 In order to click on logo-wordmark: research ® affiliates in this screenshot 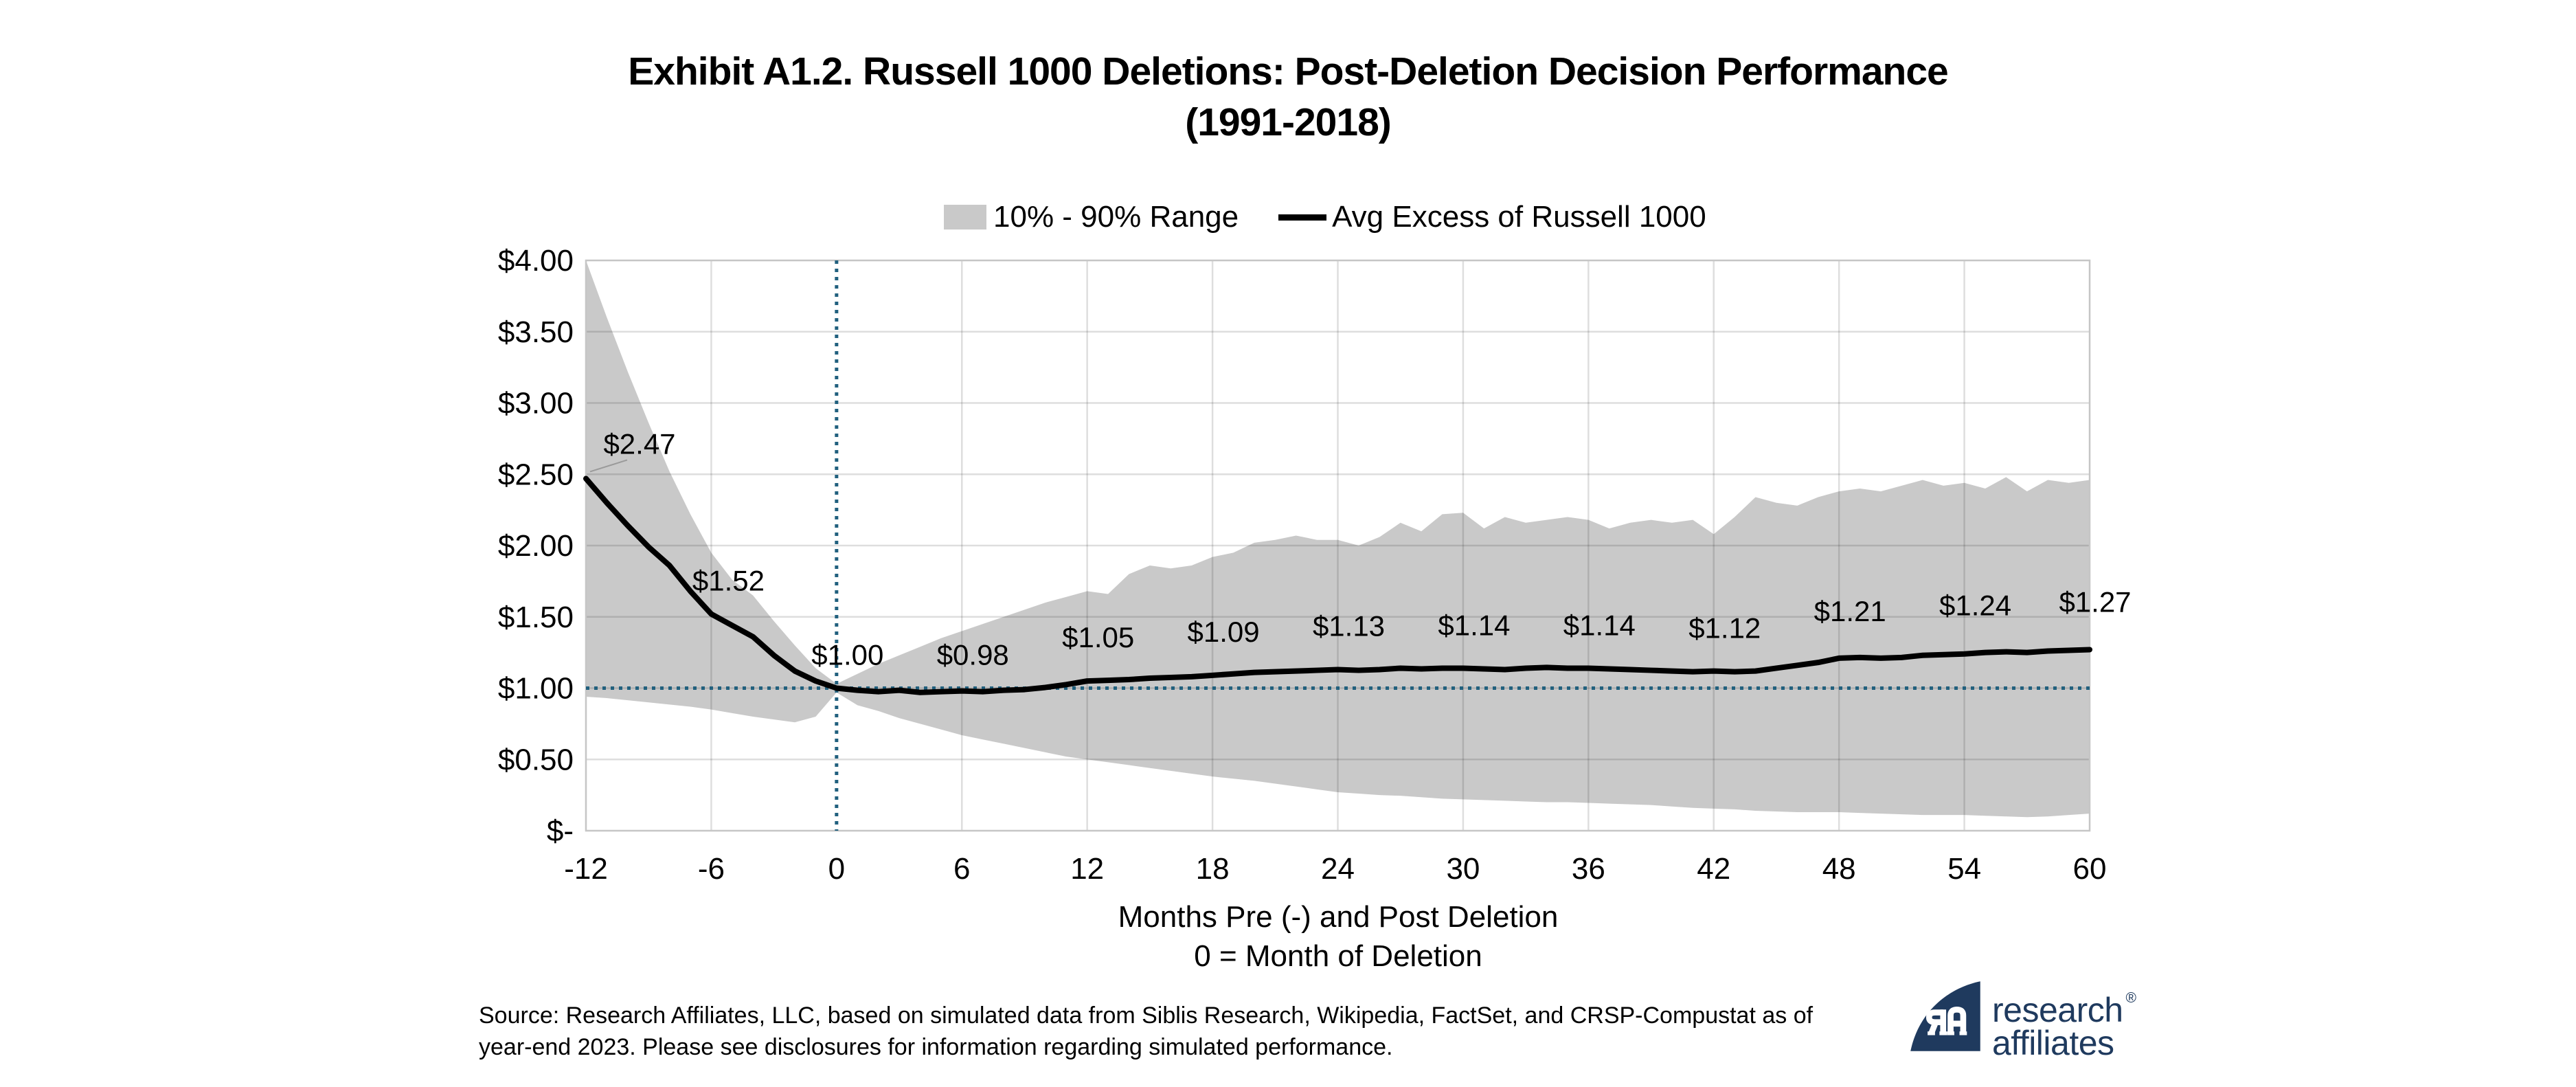, I will do `click(2064, 1021)`.